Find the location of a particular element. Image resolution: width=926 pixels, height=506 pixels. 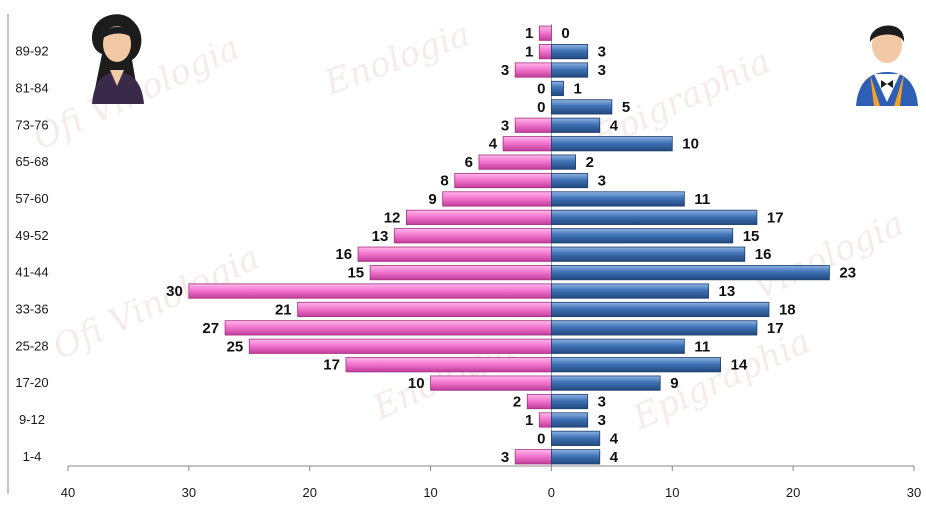

y-tick-label: 81-84 is located at coordinates (31, 87).